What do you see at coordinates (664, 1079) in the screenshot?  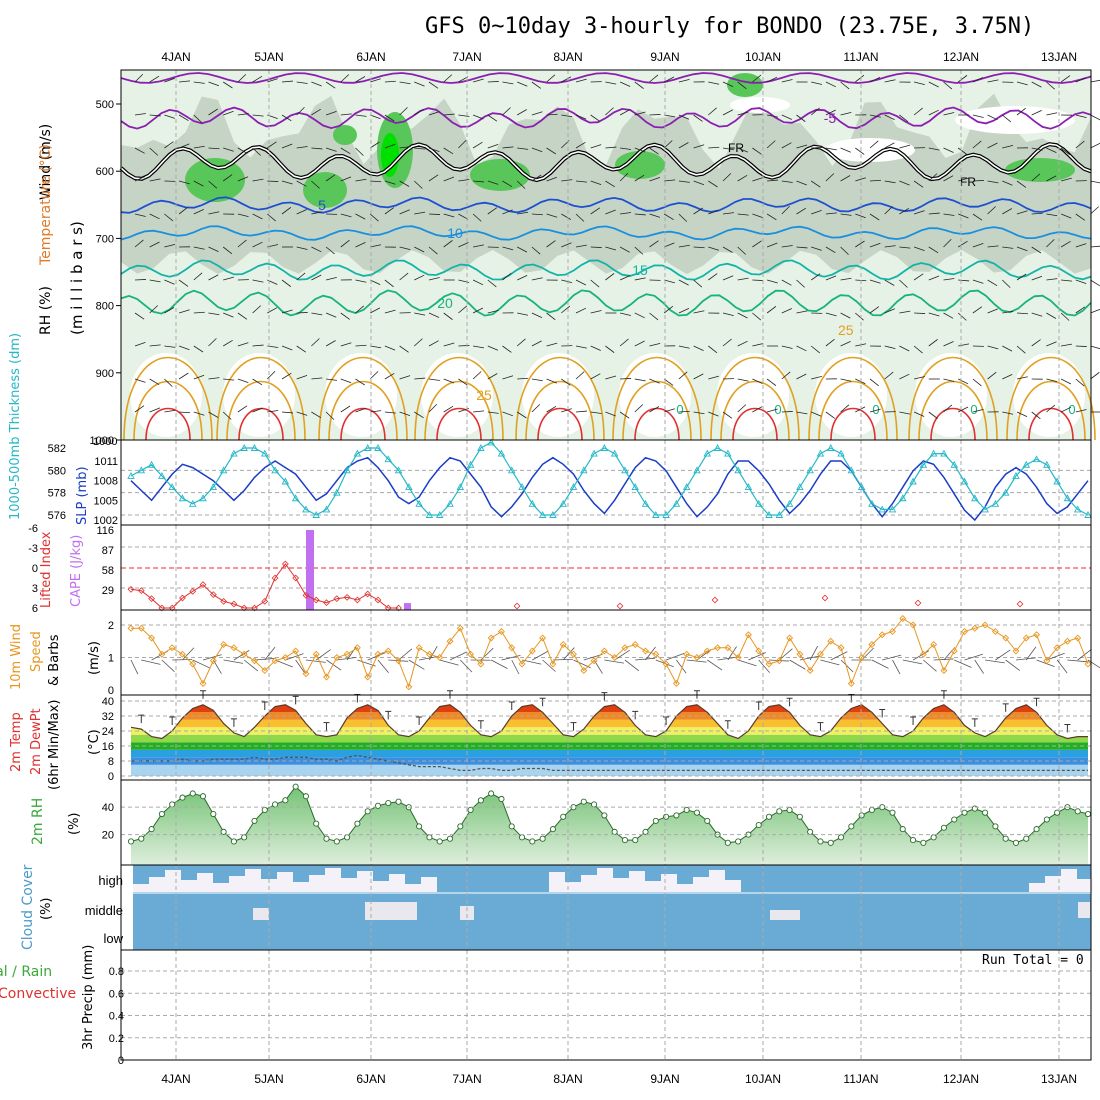 I see `date-label-bottom: 9JAN` at bounding box center [664, 1079].